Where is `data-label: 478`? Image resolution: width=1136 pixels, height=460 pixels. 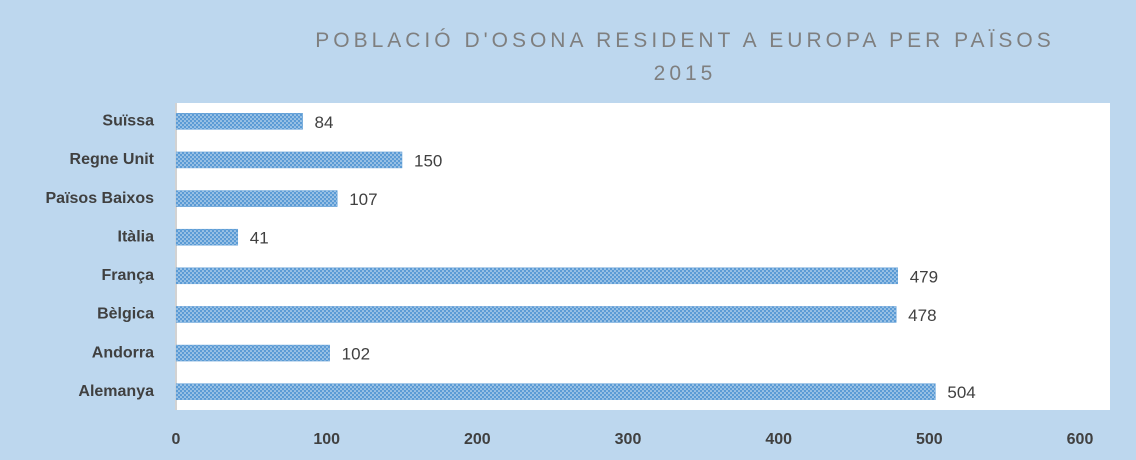
data-label: 478 is located at coordinates (922, 315).